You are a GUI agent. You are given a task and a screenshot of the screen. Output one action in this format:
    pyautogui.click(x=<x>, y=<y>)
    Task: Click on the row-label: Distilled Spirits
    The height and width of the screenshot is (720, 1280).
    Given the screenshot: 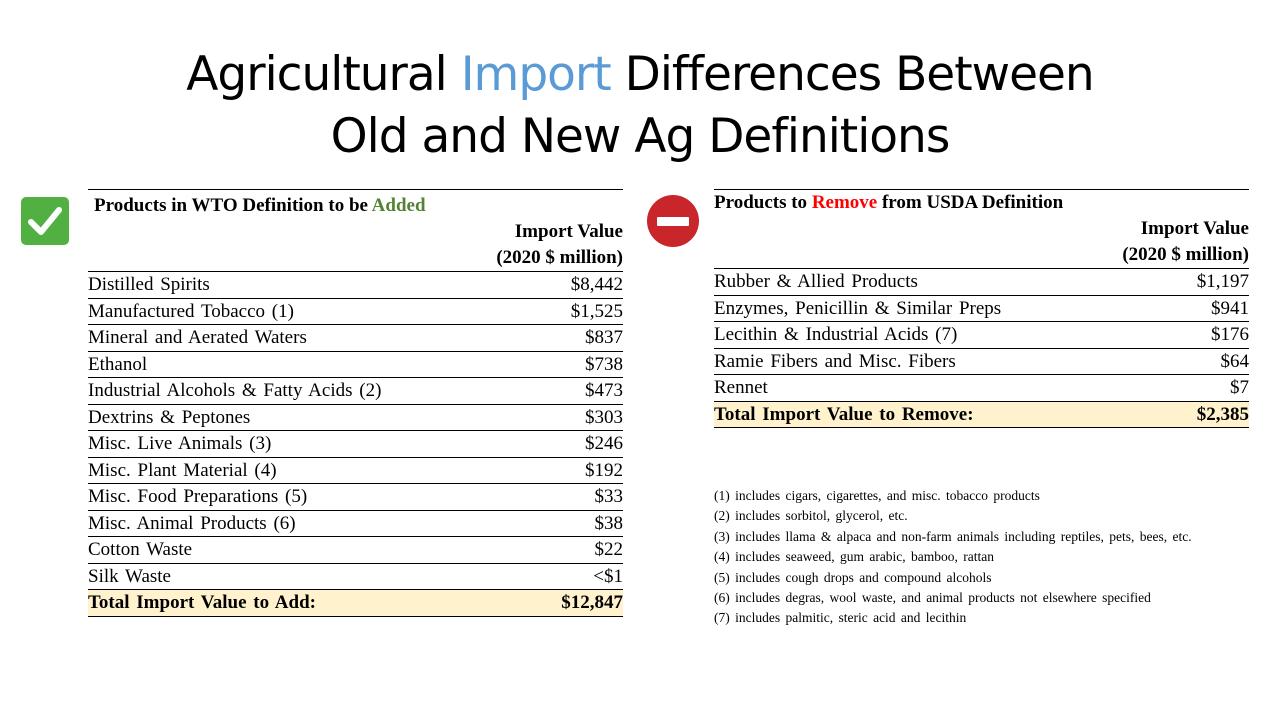 What is the action you would take?
    pyautogui.click(x=149, y=284)
    